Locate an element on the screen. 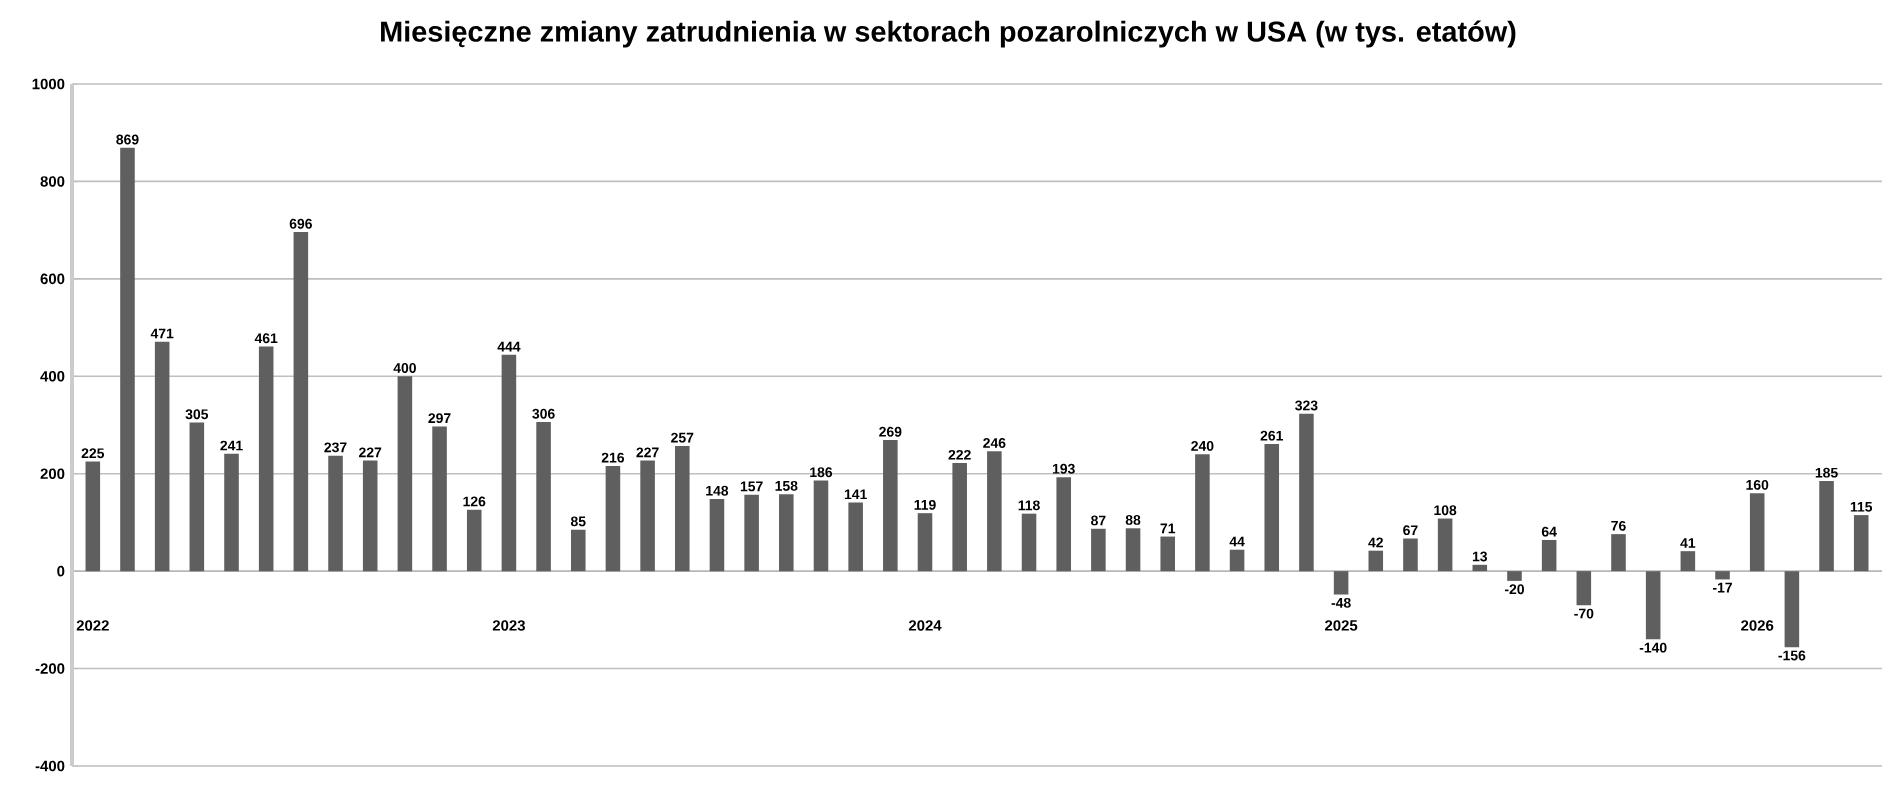 The height and width of the screenshot is (790, 1896). chart-title: Miesięczne zmiany zatrudnienia w sektorach pozarolniczych w USA (w tys. etatów) is located at coordinates (948, 34).